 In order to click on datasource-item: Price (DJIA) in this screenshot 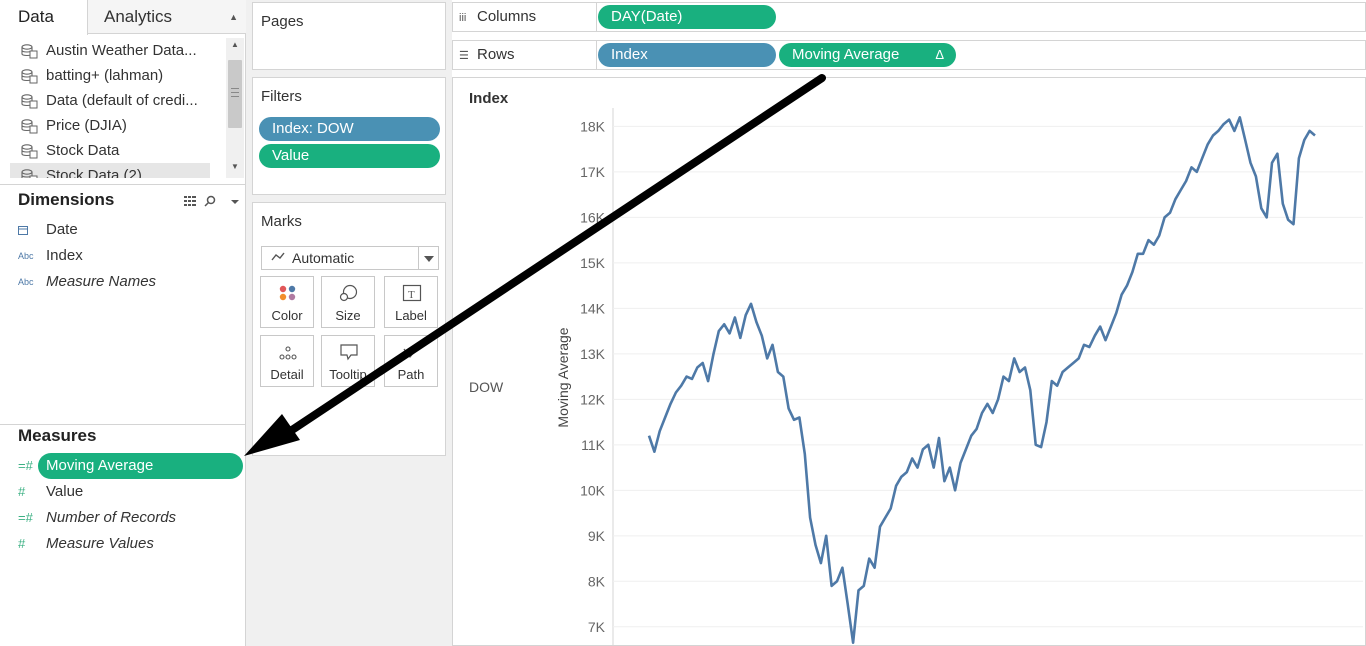, I will do `click(113, 125)`.